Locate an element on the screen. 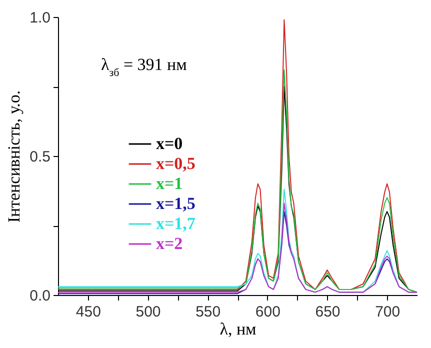  legend-label: x=2 is located at coordinates (169, 243).